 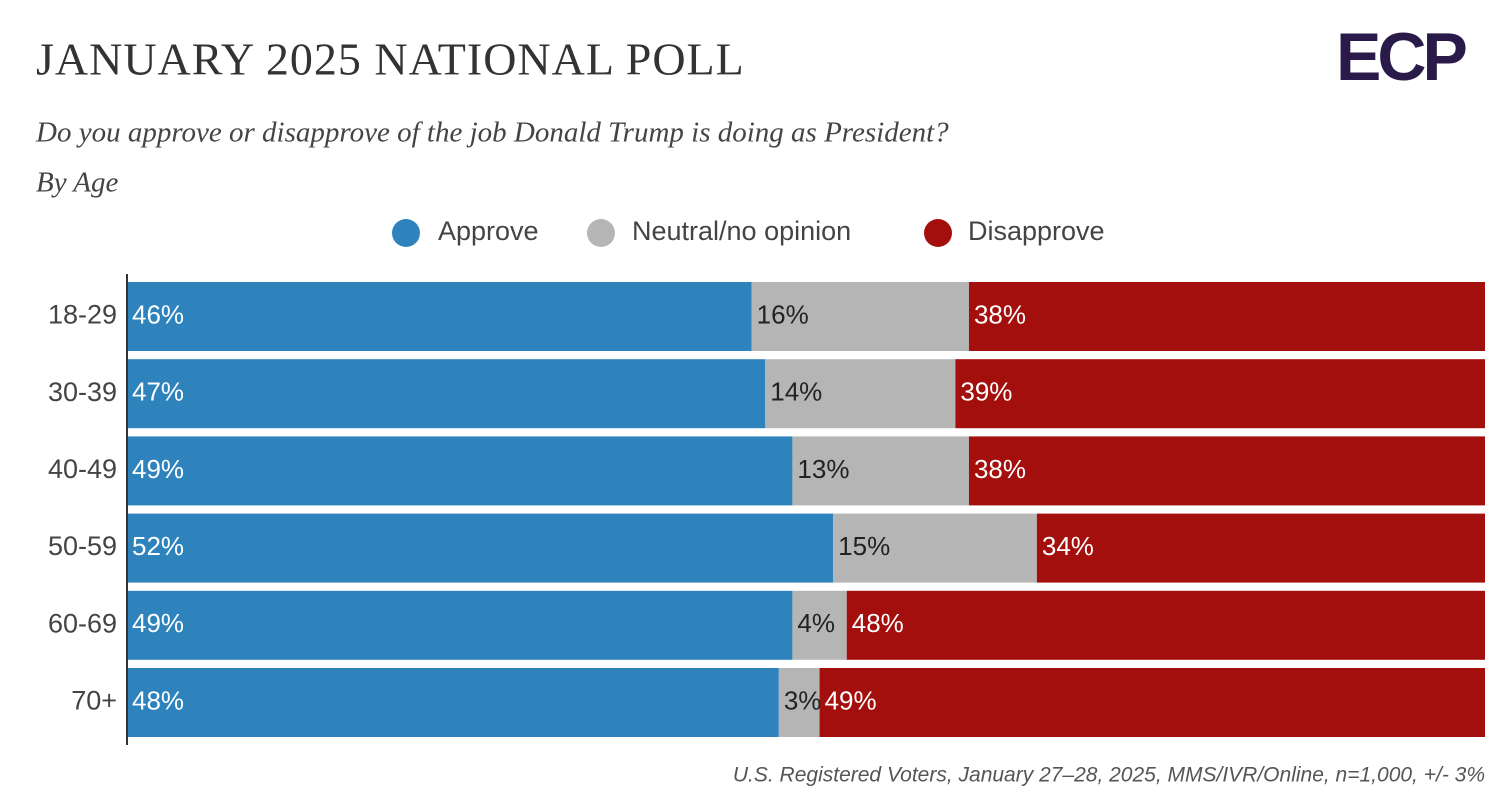 What do you see at coordinates (741, 231) in the screenshot?
I see `legend-label: Neutral/no opinion` at bounding box center [741, 231].